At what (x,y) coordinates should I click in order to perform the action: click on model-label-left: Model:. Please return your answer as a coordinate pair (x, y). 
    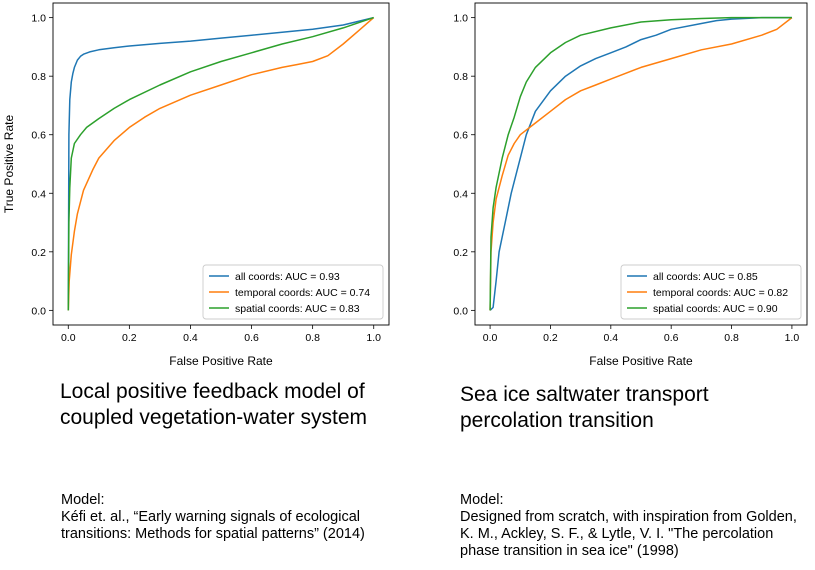
    Looking at the image, I should click on (83, 500).